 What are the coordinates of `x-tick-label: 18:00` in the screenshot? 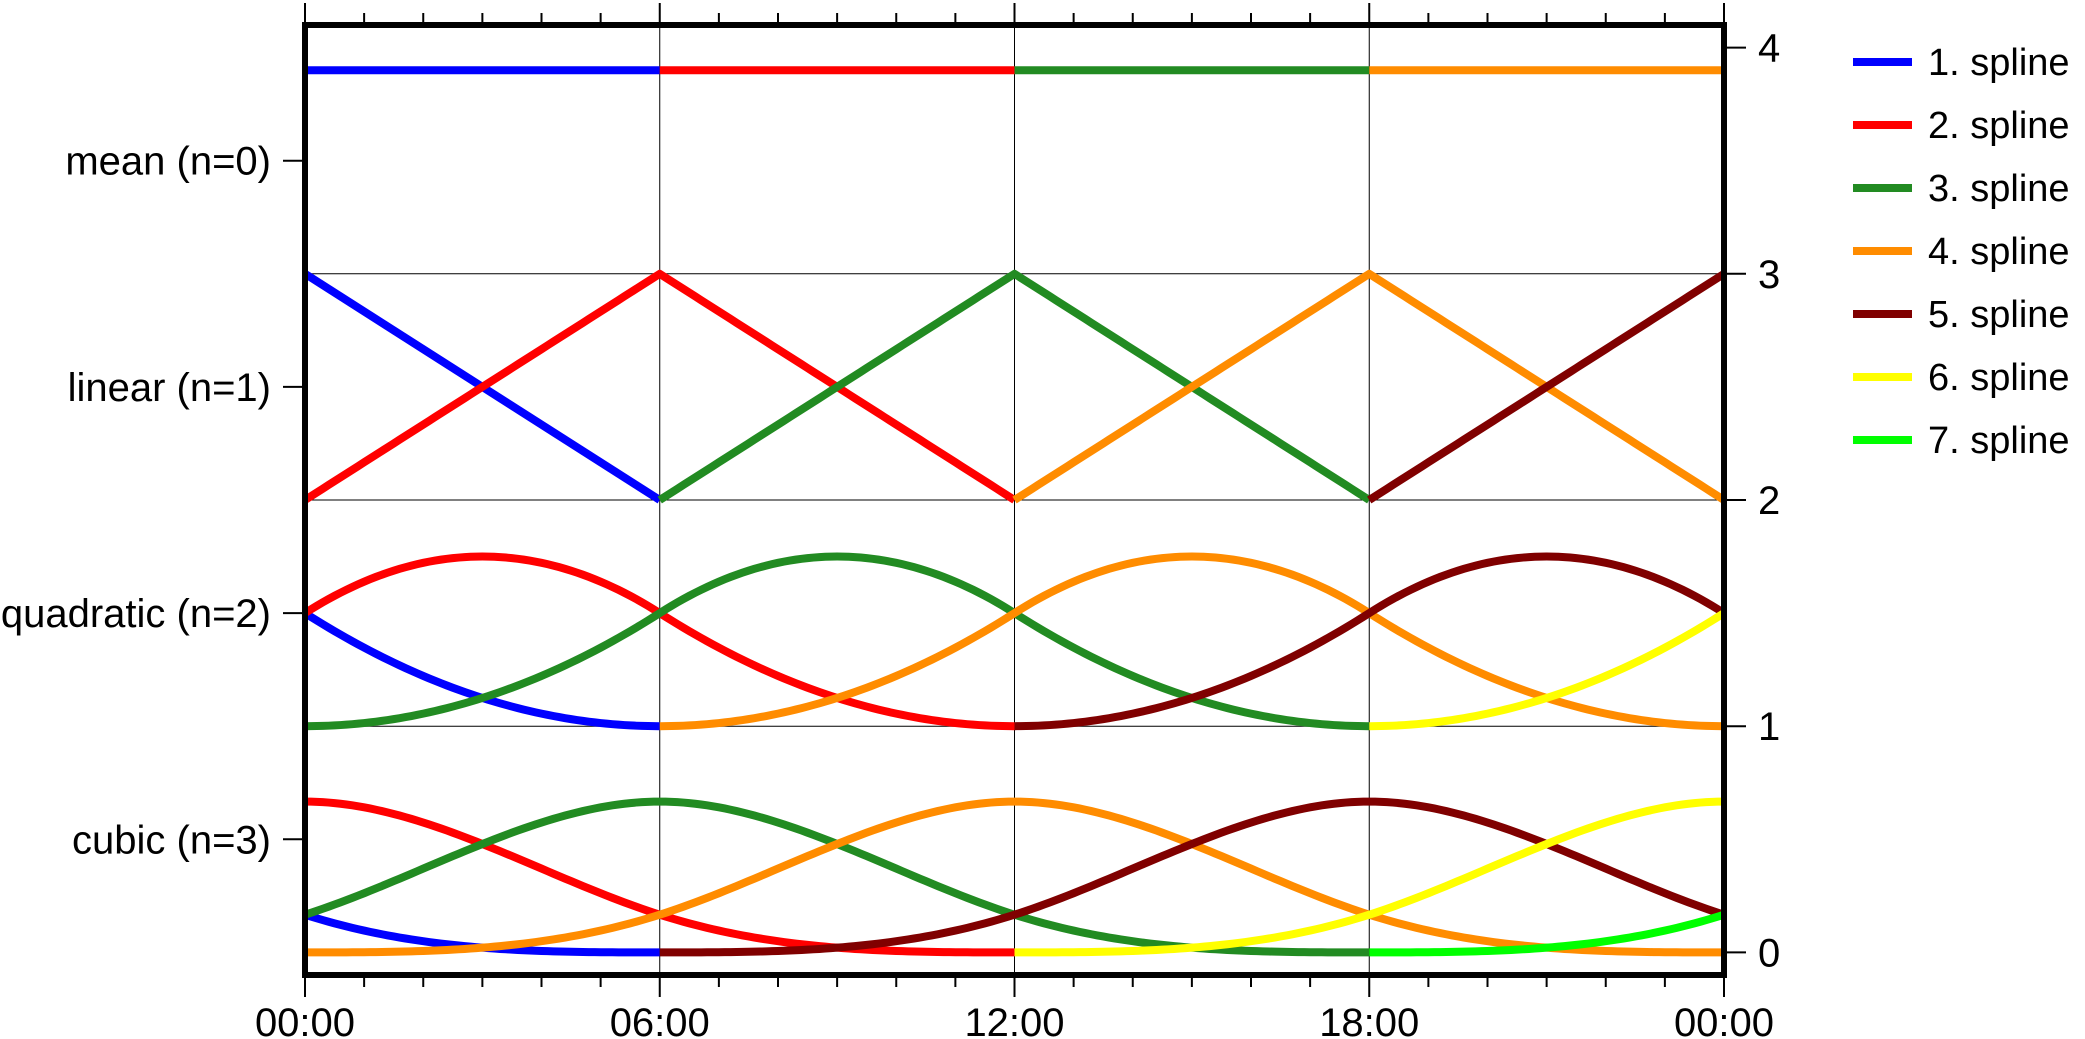 It's located at (1369, 1020).